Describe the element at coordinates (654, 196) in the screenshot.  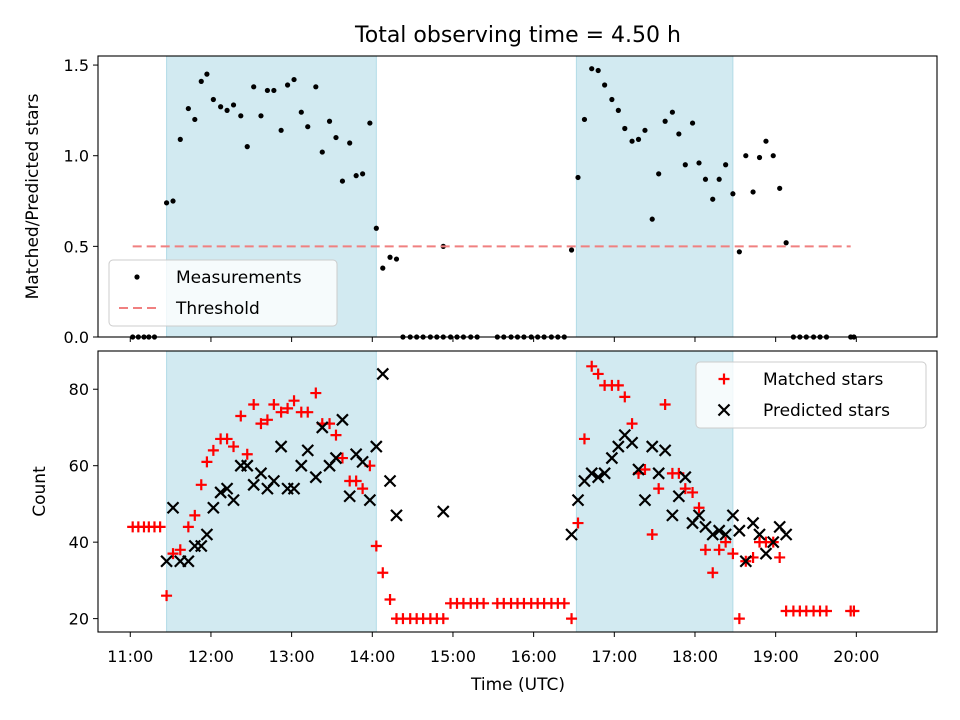
I see `observing-interval-shade` at that location.